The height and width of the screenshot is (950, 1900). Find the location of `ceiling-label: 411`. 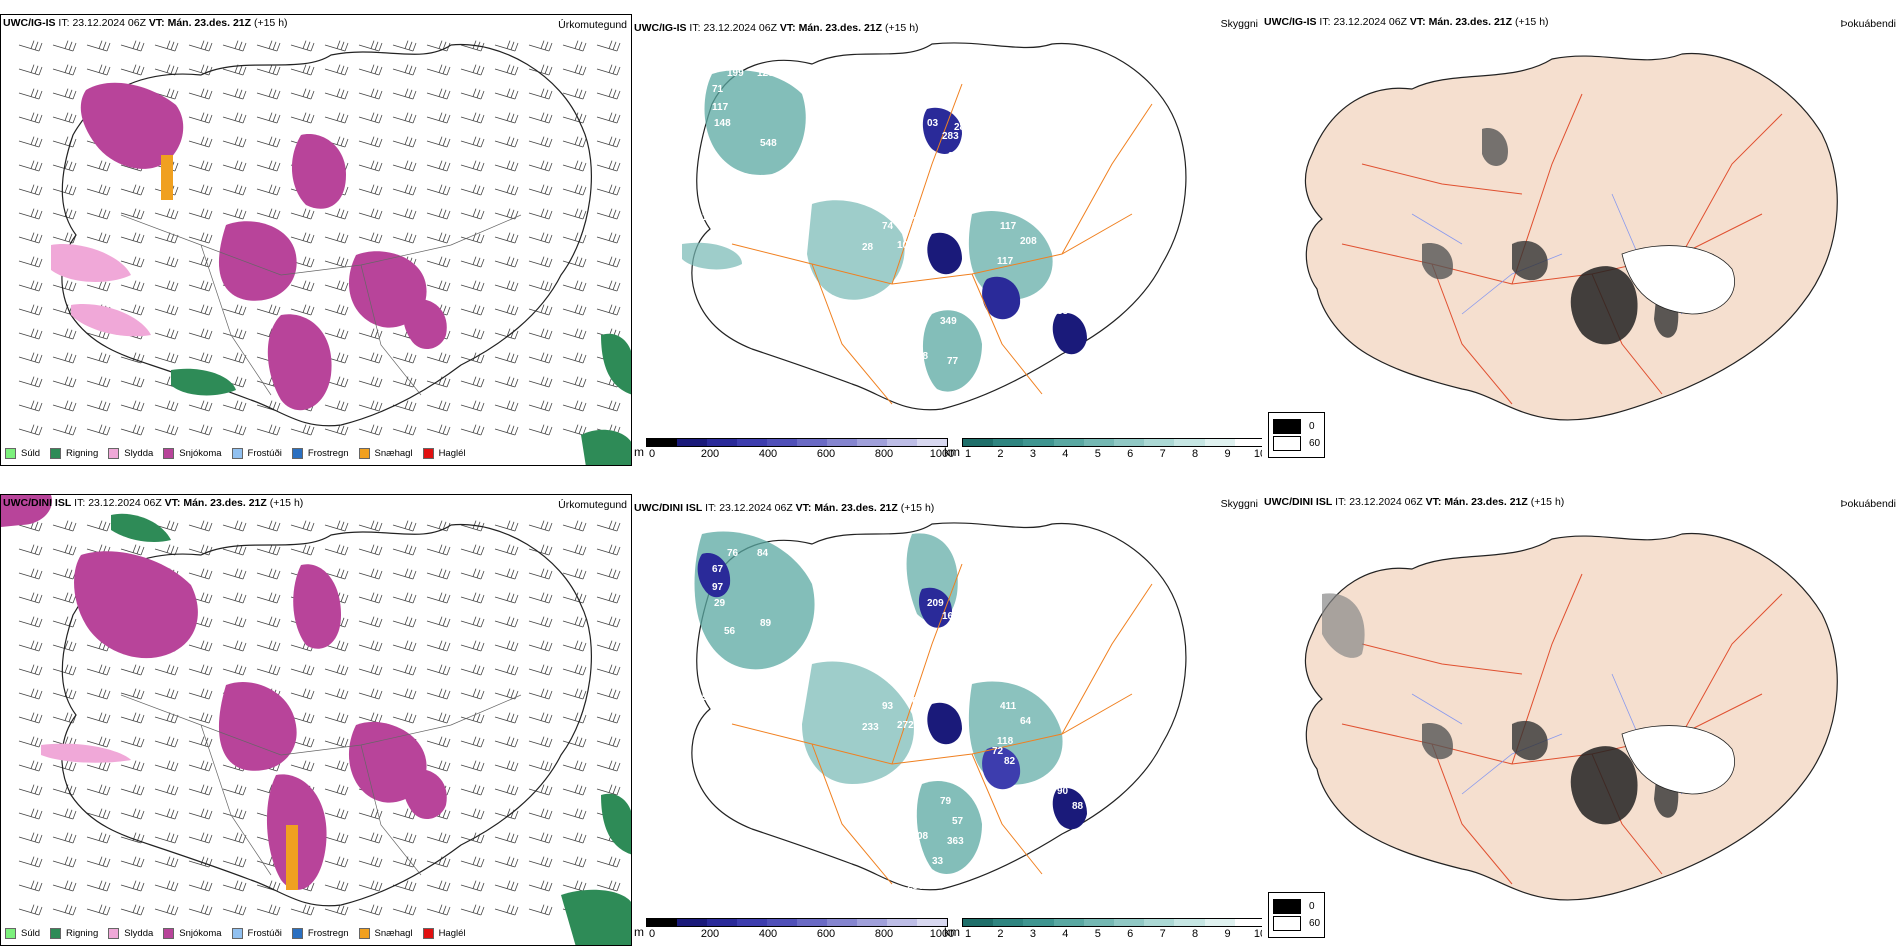

ceiling-label: 411 is located at coordinates (1008, 706).